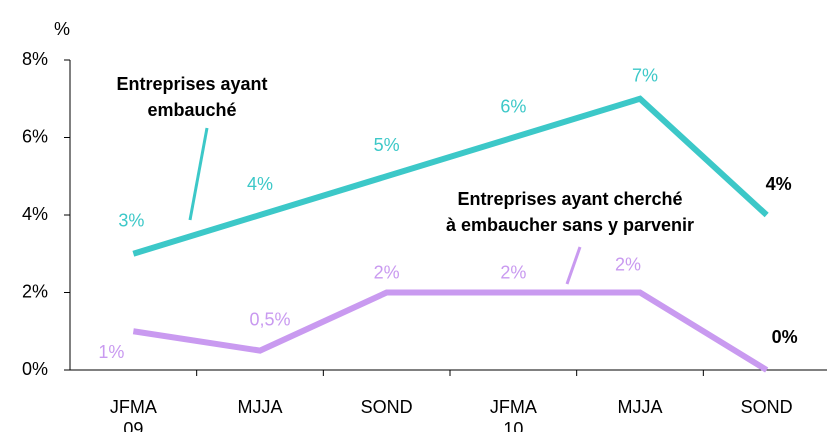  Describe the element at coordinates (131, 221) in the screenshot. I see `value-label: 3%` at that location.